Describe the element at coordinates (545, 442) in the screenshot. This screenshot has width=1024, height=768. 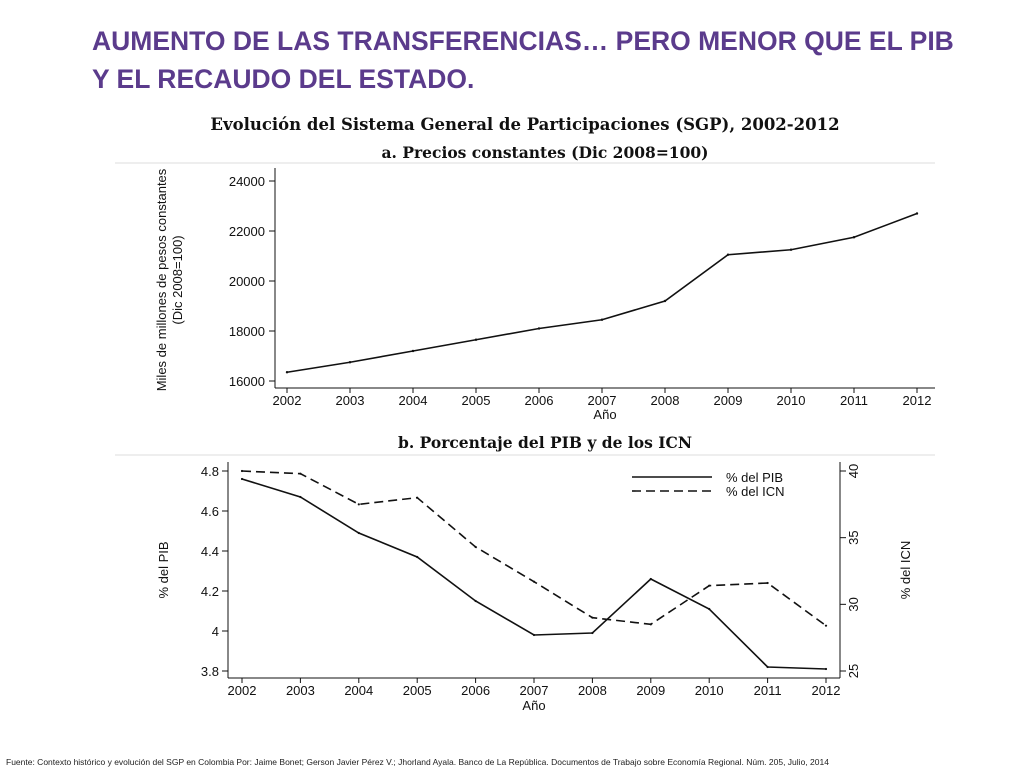
I see `panel-b-title: b. Porcentaje del PIB y de los ICN` at that location.